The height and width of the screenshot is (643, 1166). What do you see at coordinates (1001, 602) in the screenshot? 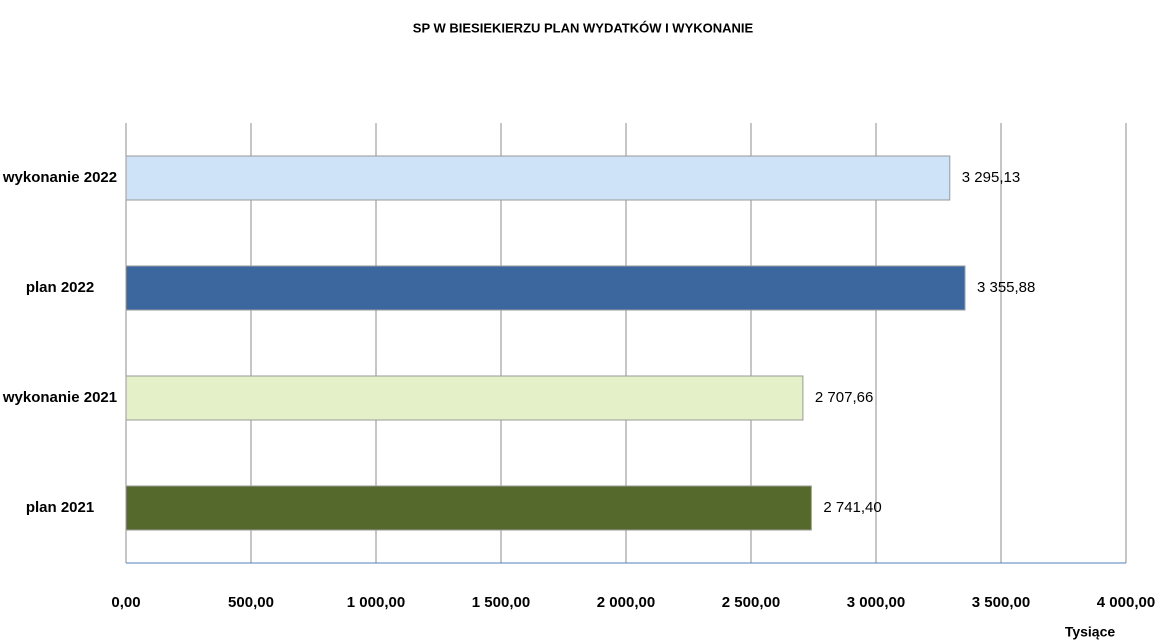
I see `x-tick-label: 3 500,00` at bounding box center [1001, 602].